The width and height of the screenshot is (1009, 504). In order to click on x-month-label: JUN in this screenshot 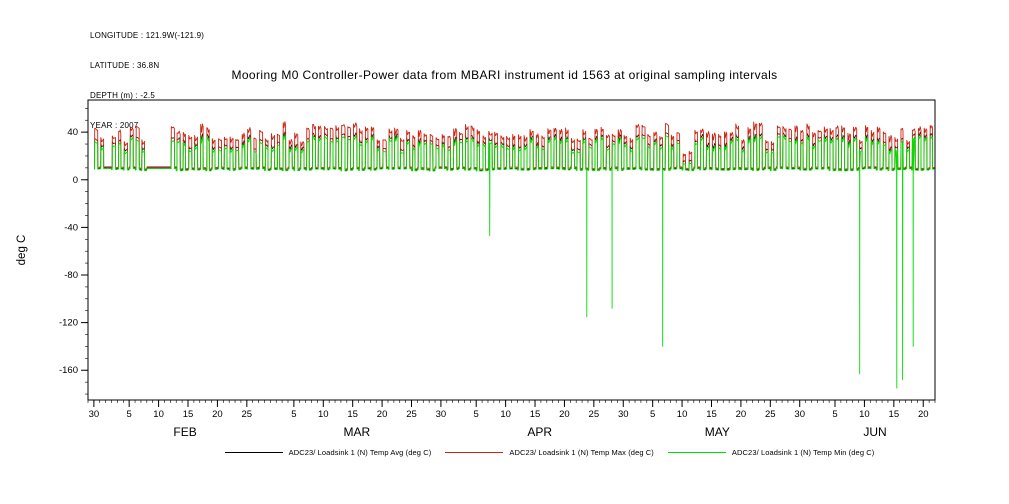, I will do `click(874, 432)`.